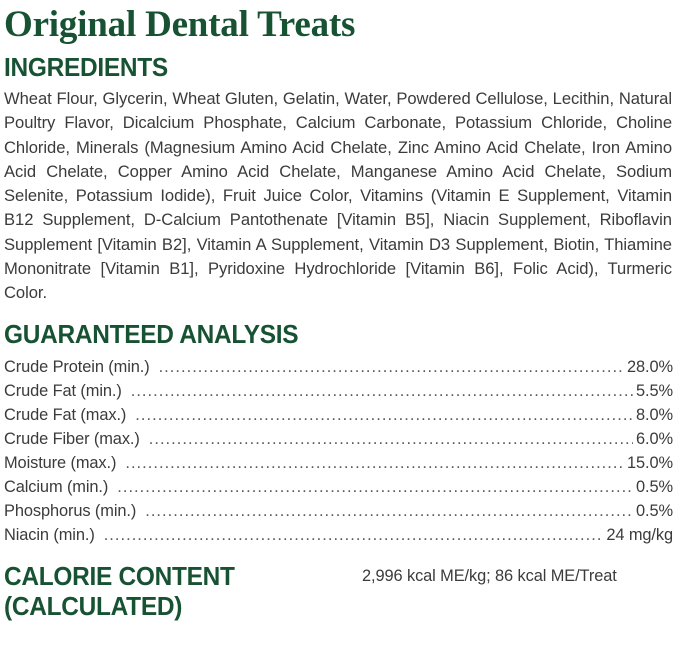 The width and height of the screenshot is (679, 646). Describe the element at coordinates (654, 414) in the screenshot. I see `analysis-row-value: 8.0%` at that location.